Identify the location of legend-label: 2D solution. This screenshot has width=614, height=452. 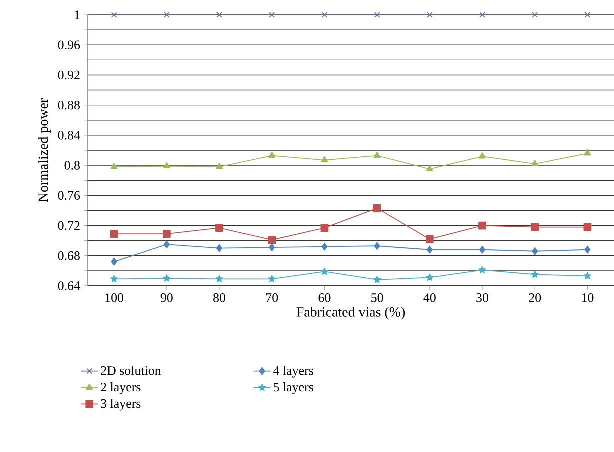
(131, 371).